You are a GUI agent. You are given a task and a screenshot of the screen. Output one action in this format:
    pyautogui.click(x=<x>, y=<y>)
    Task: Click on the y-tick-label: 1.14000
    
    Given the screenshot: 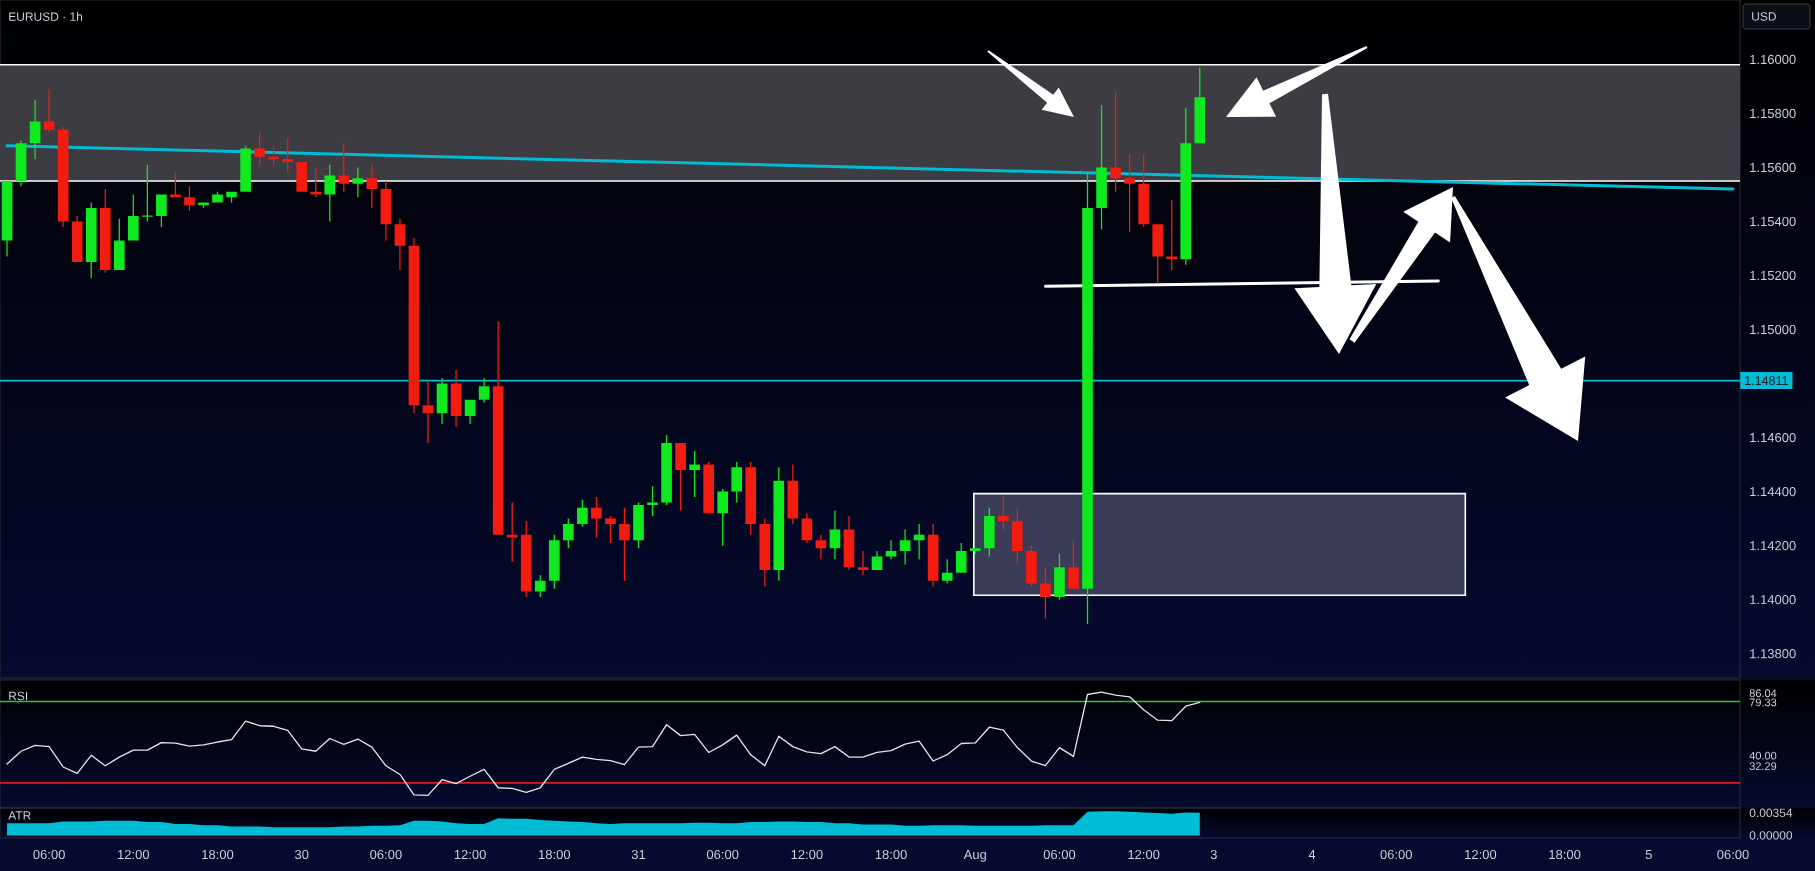 What is the action you would take?
    pyautogui.click(x=1773, y=600)
    